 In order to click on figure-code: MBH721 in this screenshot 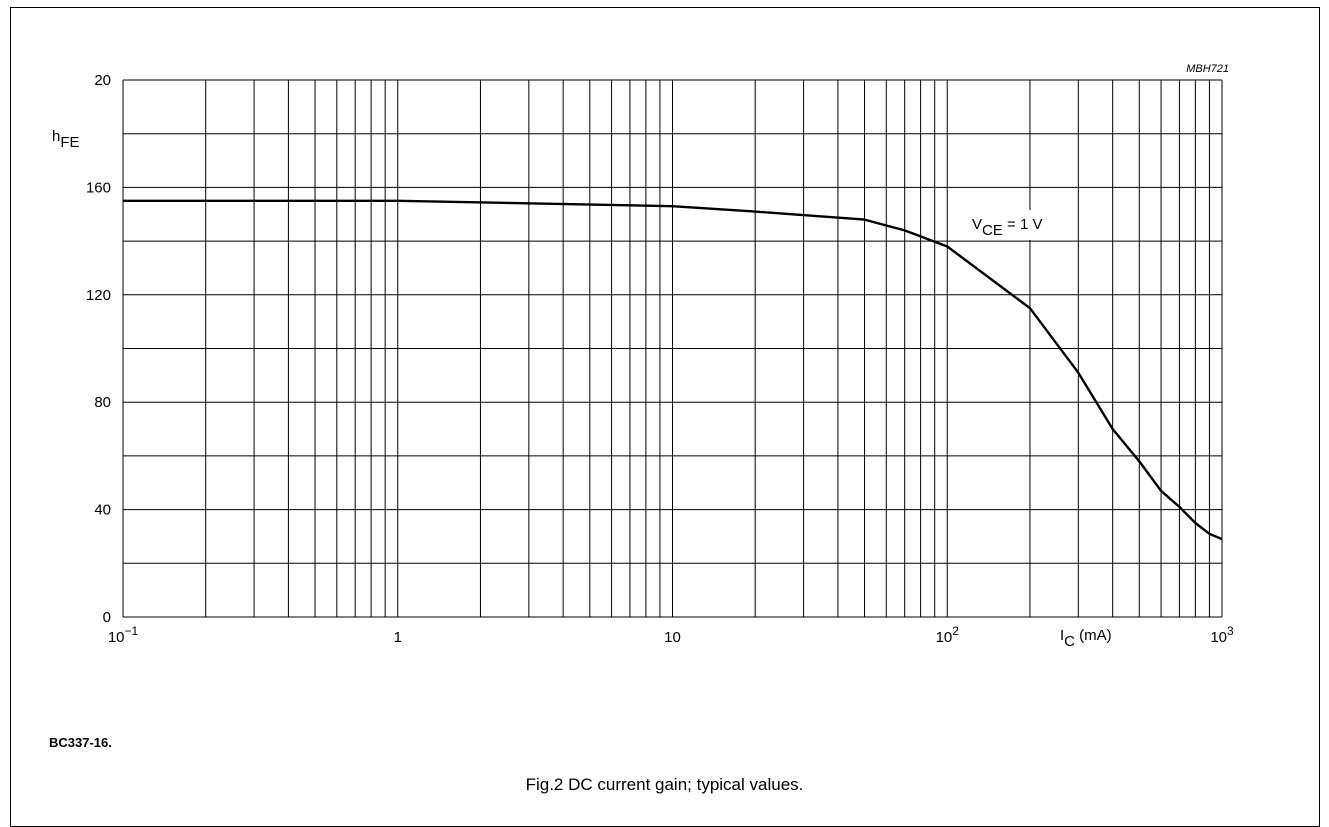, I will do `click(1207, 69)`.